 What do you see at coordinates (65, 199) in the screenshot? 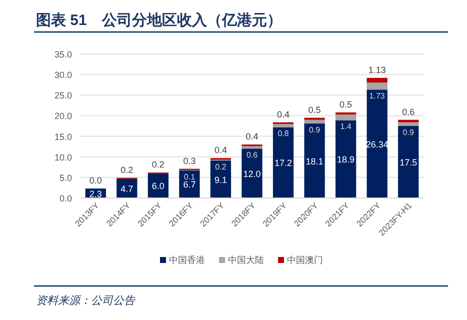
I see `y-tick-label: 0.0` at bounding box center [65, 199].